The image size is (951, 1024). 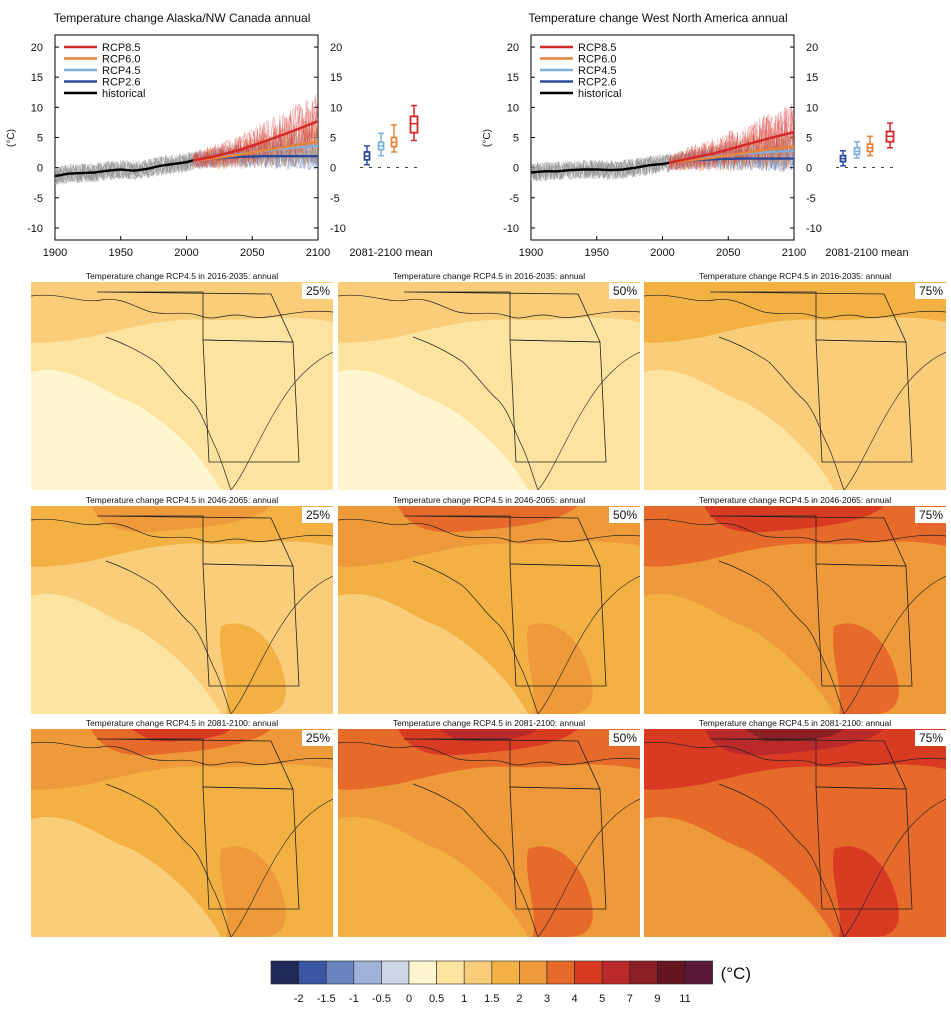 I want to click on colorbar-tick-label: 3, so click(x=547, y=999).